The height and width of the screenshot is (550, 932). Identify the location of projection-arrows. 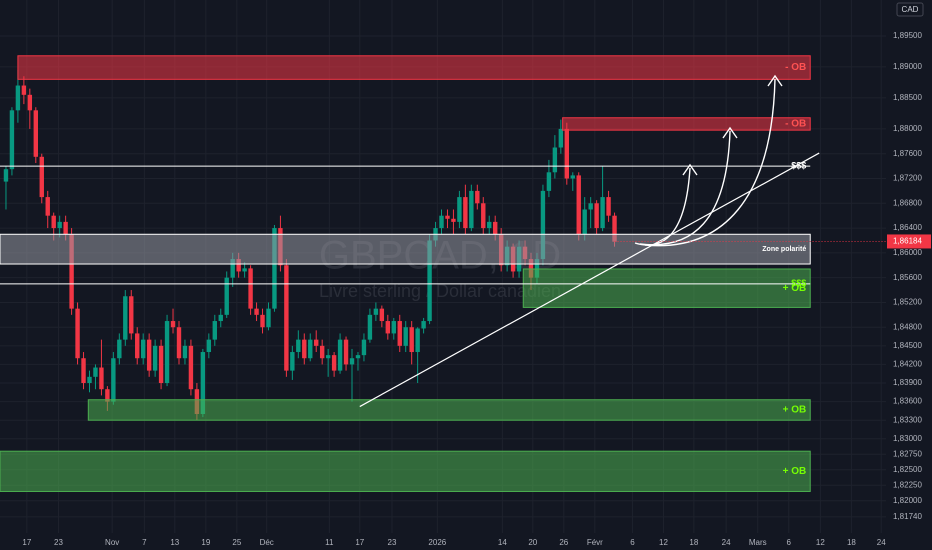
(708, 160).